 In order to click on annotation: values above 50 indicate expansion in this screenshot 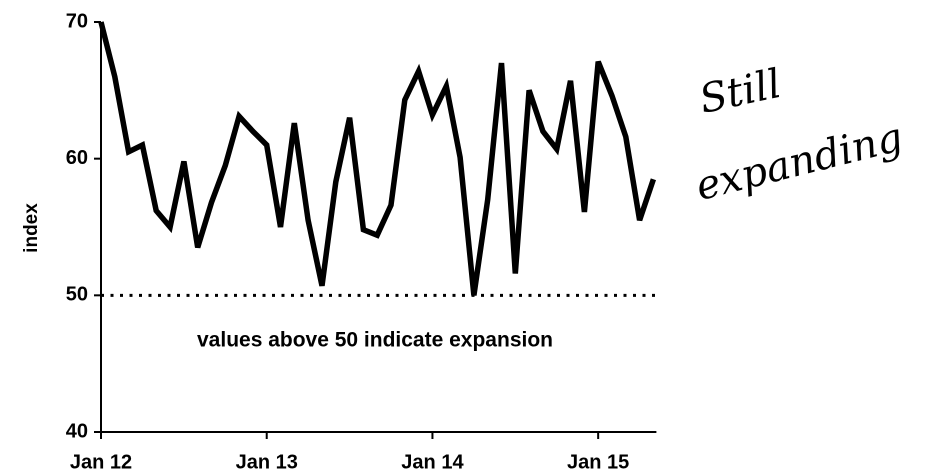, I will do `click(375, 340)`.